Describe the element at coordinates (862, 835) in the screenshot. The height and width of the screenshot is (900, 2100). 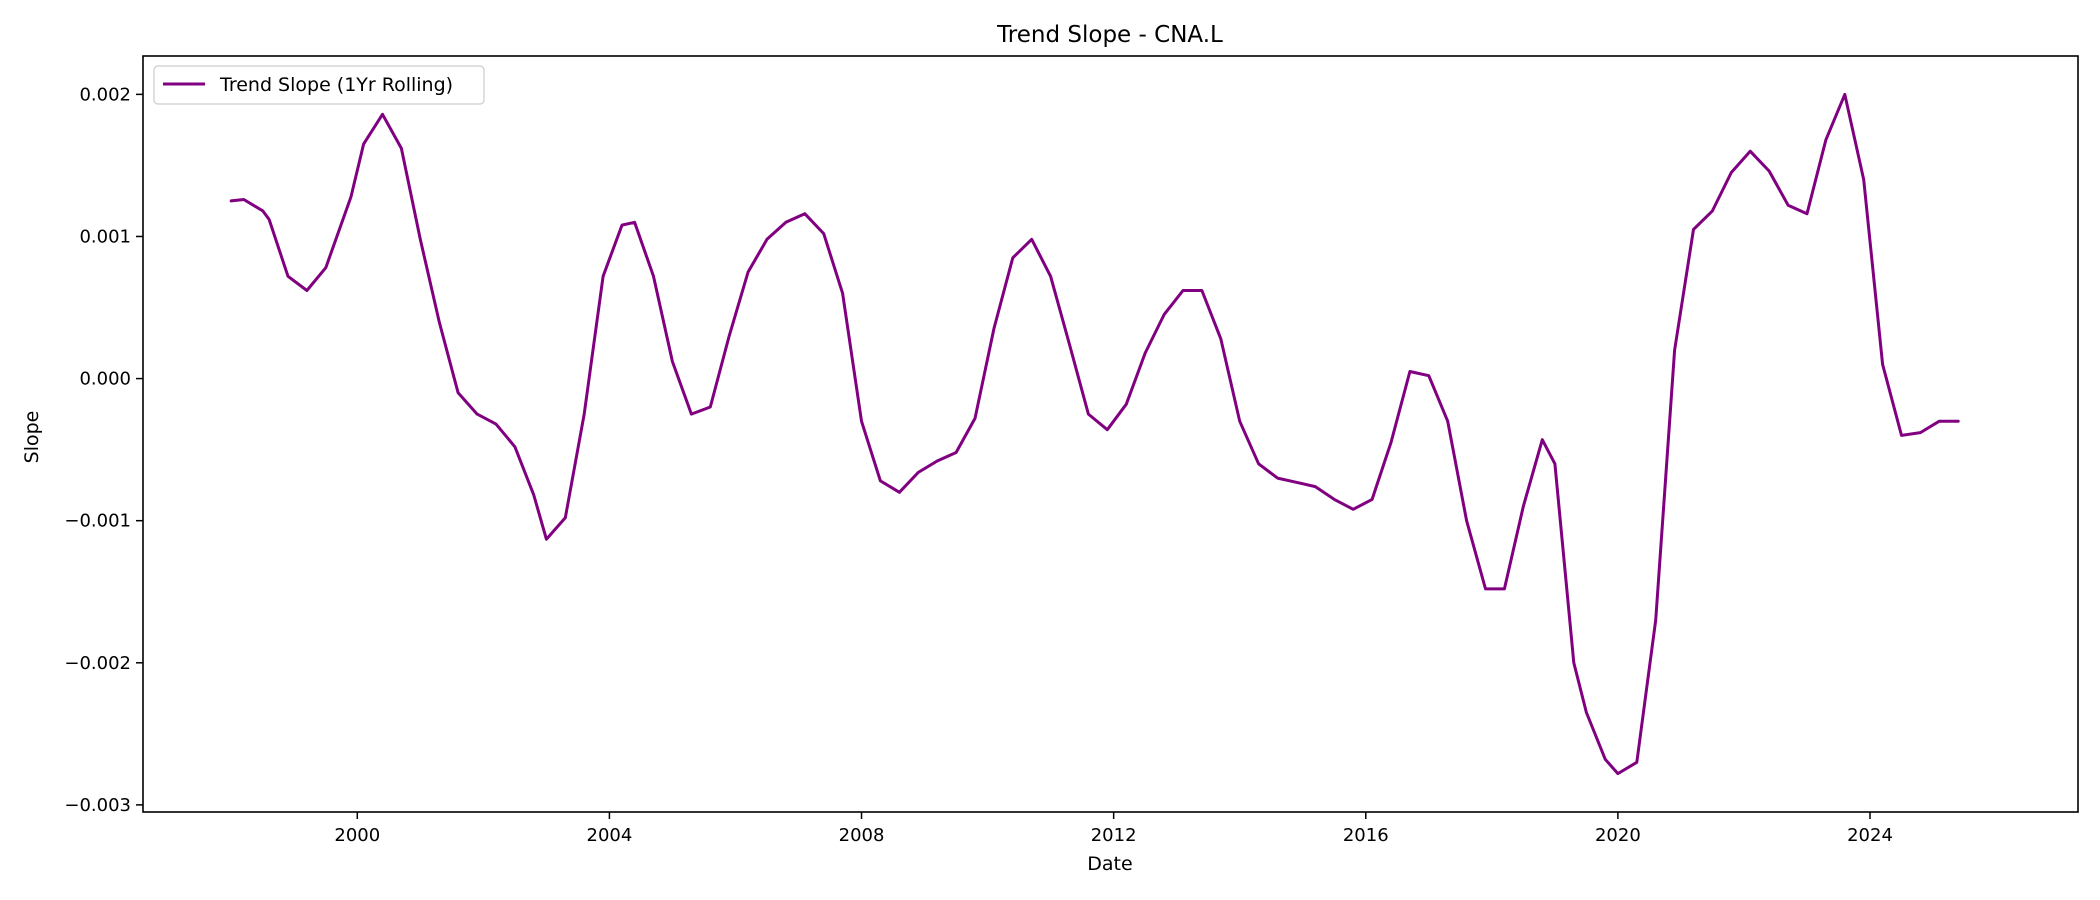
I see `x-tick-label: 2008` at that location.